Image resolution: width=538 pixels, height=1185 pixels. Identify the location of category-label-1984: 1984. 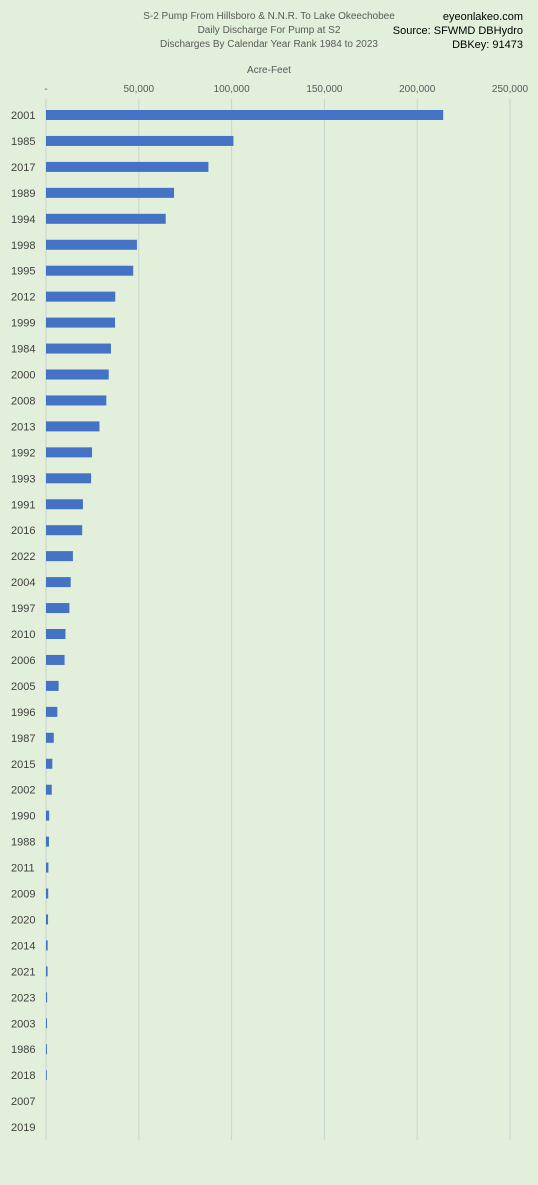
(23, 350).